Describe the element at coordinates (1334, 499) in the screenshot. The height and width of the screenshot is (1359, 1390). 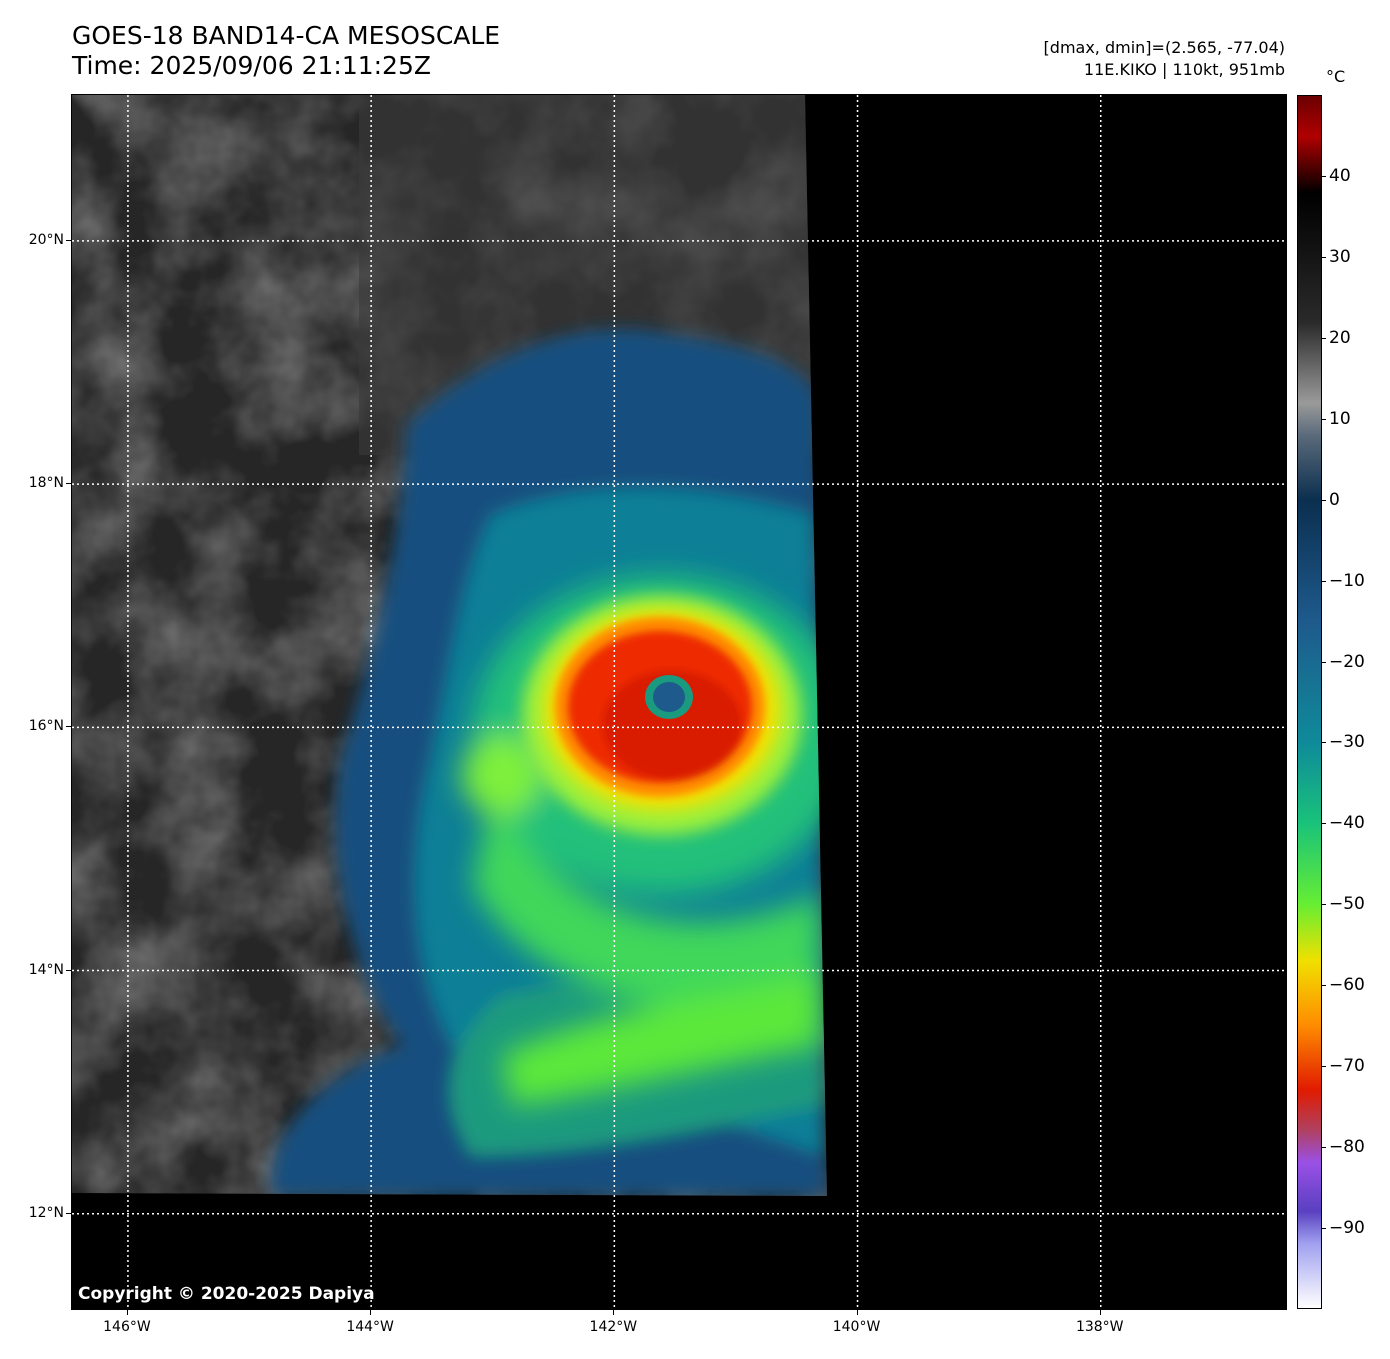
I see `colorbar-tick-label: 0` at that location.